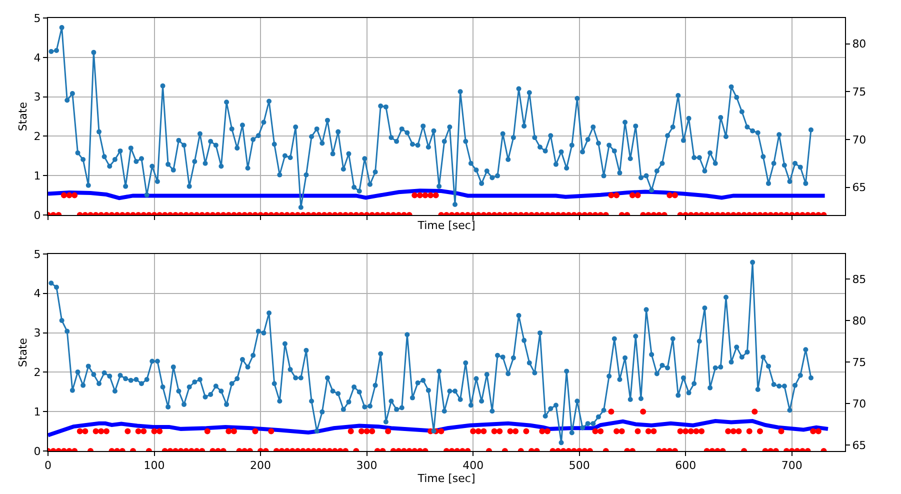 The width and height of the screenshot is (901, 494). I want to click on x-tick-label: 500, so click(579, 465).